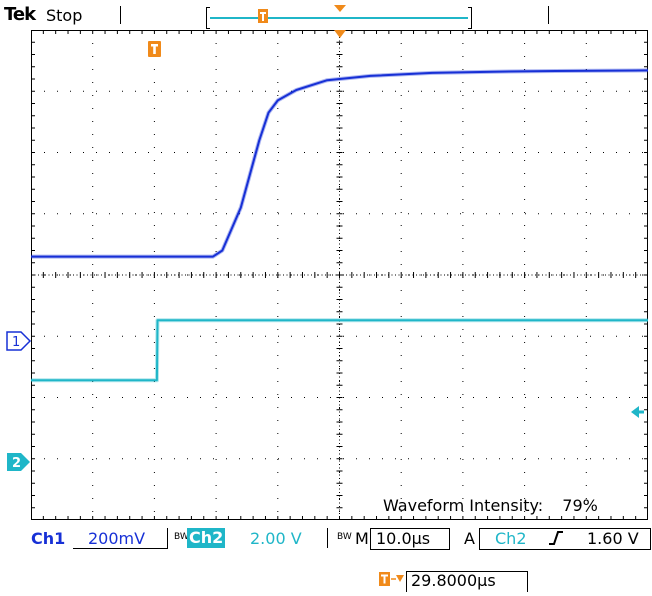  Describe the element at coordinates (64, 15) in the screenshot. I see `acquisition-state: Stop` at that location.